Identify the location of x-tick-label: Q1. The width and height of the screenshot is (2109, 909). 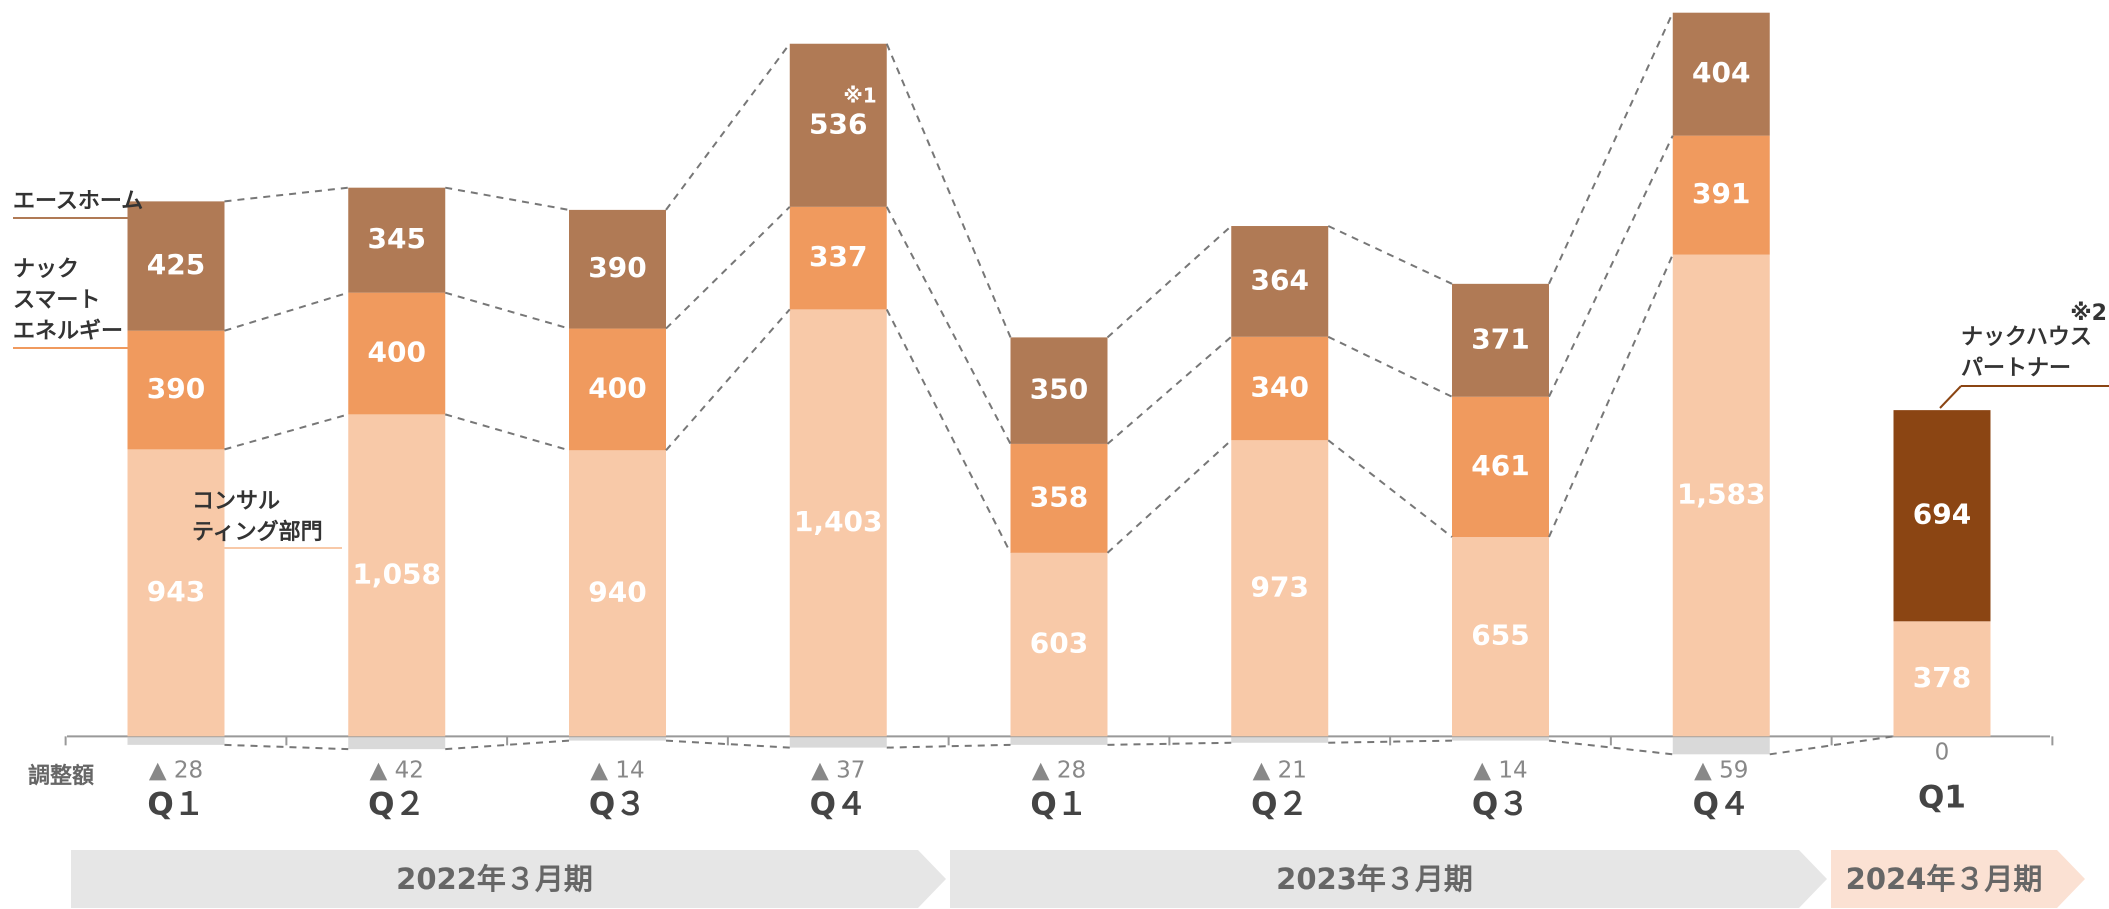
(1942, 798).